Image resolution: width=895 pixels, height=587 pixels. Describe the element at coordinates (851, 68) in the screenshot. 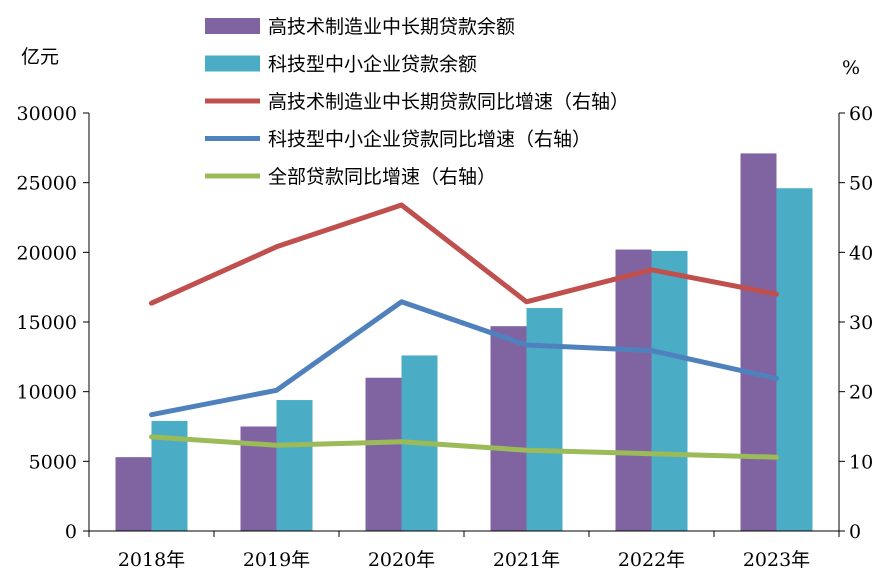

I see `right-axis-unit: %` at that location.